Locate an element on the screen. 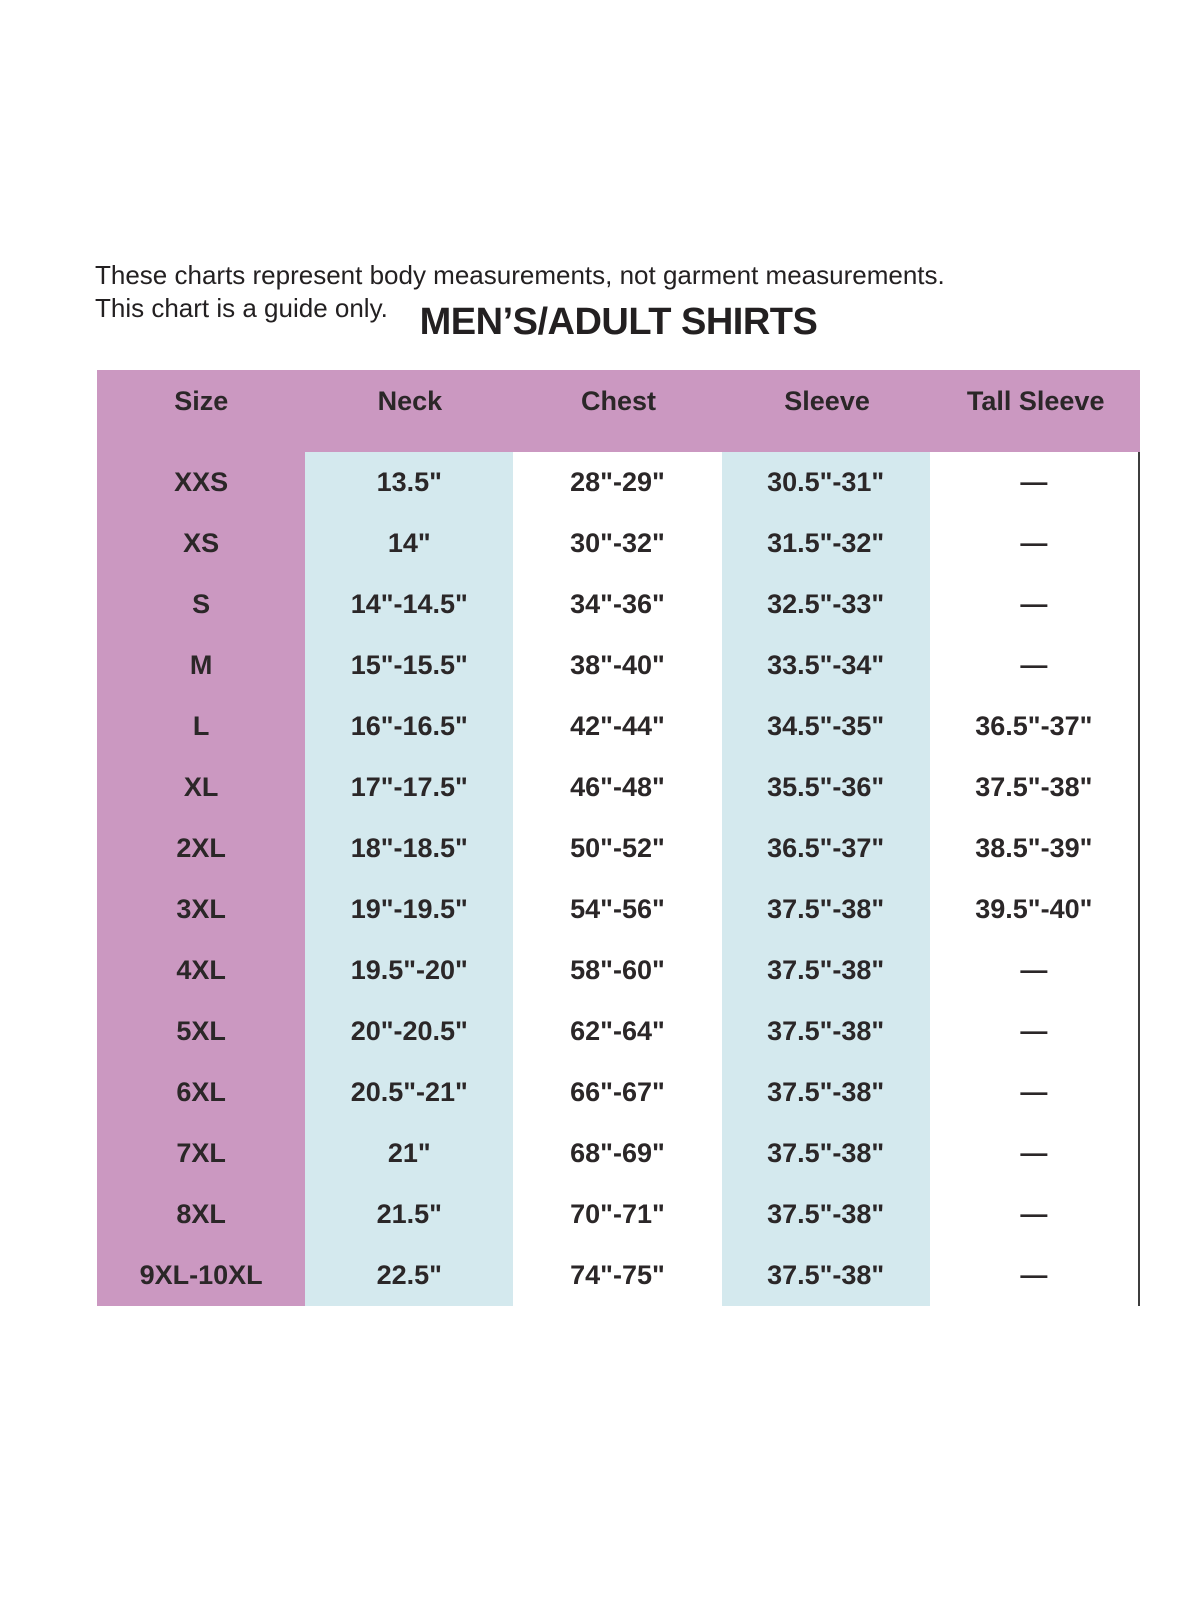 This screenshot has width=1200, height=1600. cell-sleeve: 33.5"-34" is located at coordinates (825, 665).